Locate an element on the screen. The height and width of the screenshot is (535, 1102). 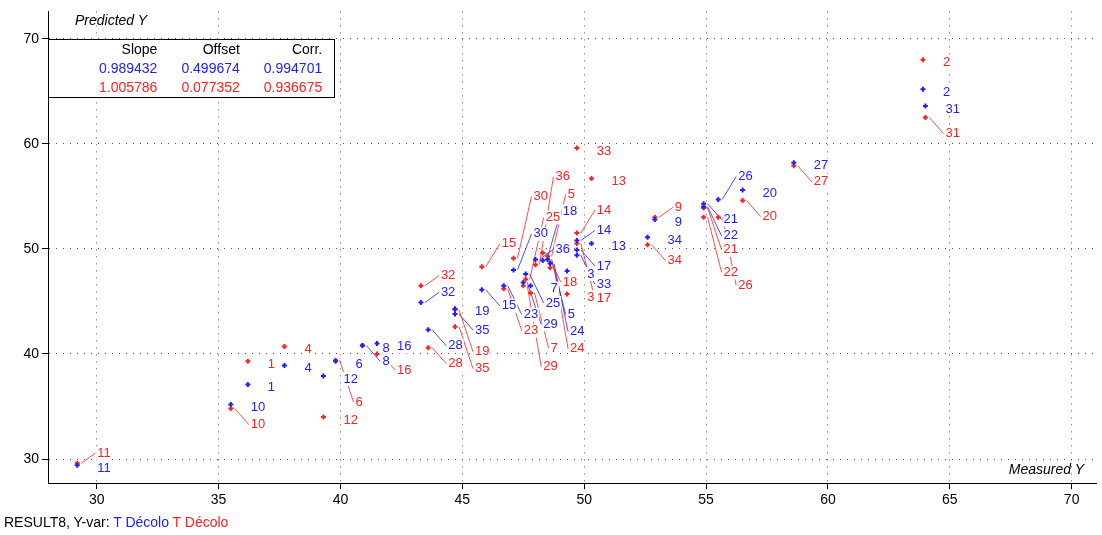
y-tick-label: 50 is located at coordinates (31, 247).